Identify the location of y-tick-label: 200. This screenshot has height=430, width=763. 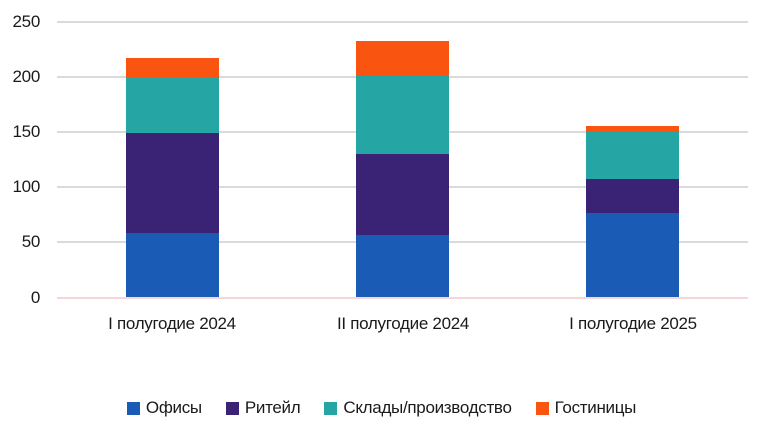
(26, 76).